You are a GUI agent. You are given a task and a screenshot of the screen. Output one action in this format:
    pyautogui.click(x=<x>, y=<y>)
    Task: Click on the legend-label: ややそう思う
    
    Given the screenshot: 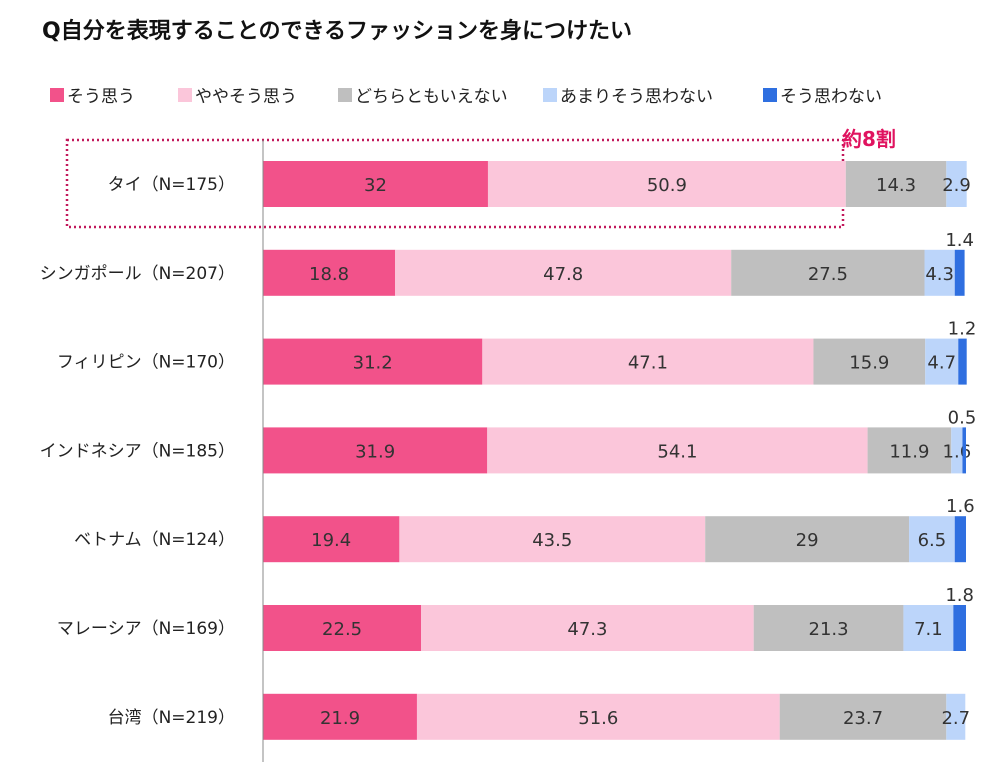 What is the action you would take?
    pyautogui.click(x=246, y=97)
    